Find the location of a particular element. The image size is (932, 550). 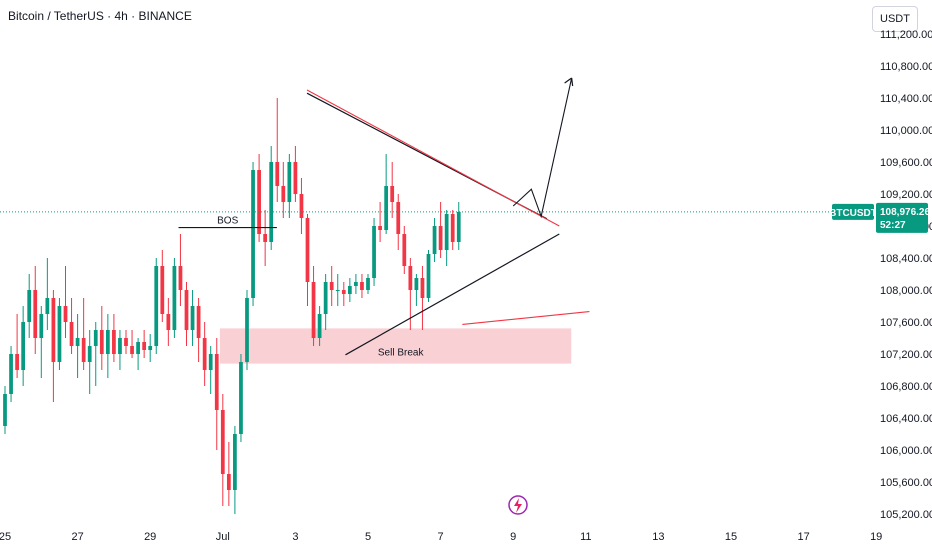

tv-logo-icon is located at coordinates (518, 505).